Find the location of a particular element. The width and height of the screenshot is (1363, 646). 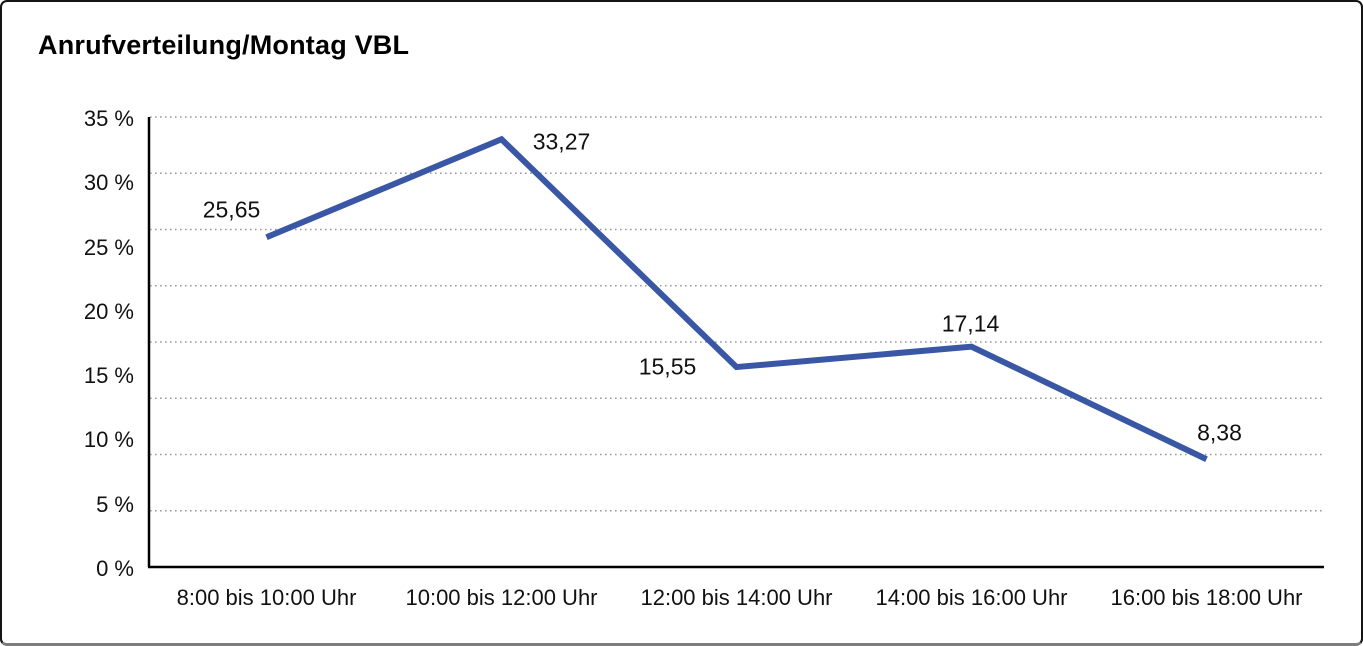

data-point-label: 33,27 is located at coordinates (561, 141).